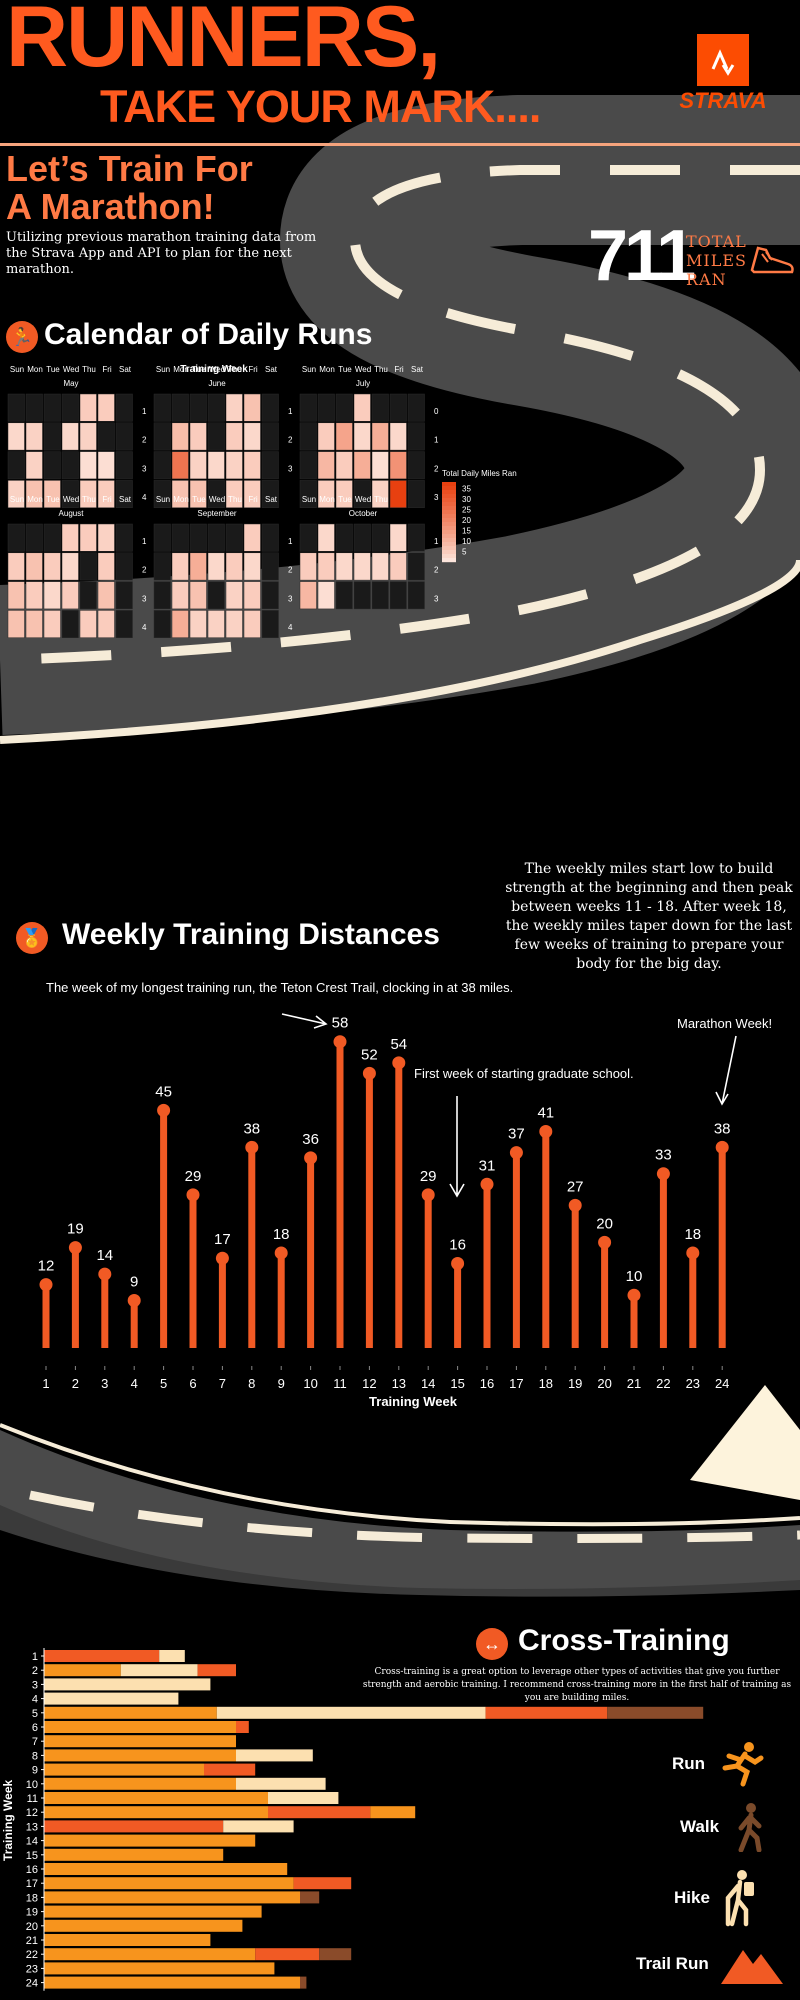  I want to click on title-line1: RUNNERS,, so click(223, 42).